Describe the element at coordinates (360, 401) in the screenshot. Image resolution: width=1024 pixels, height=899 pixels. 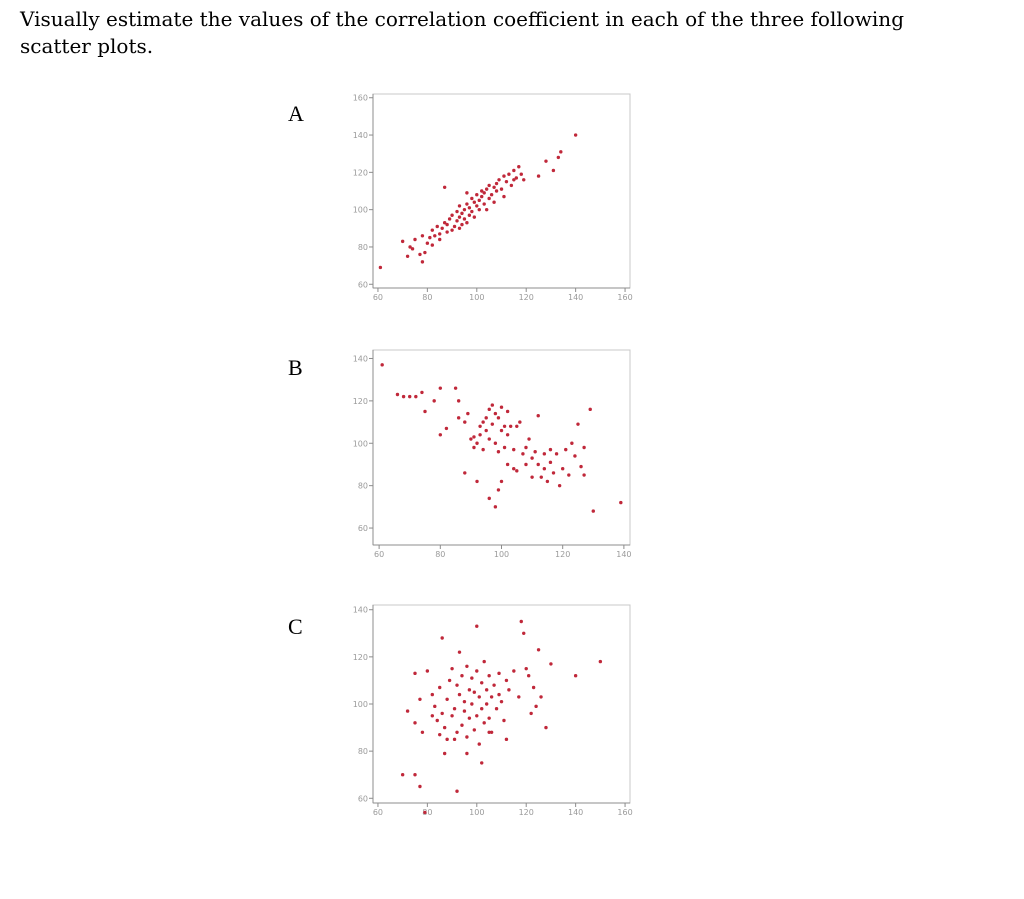
I see `y-tick-label: 120` at that location.